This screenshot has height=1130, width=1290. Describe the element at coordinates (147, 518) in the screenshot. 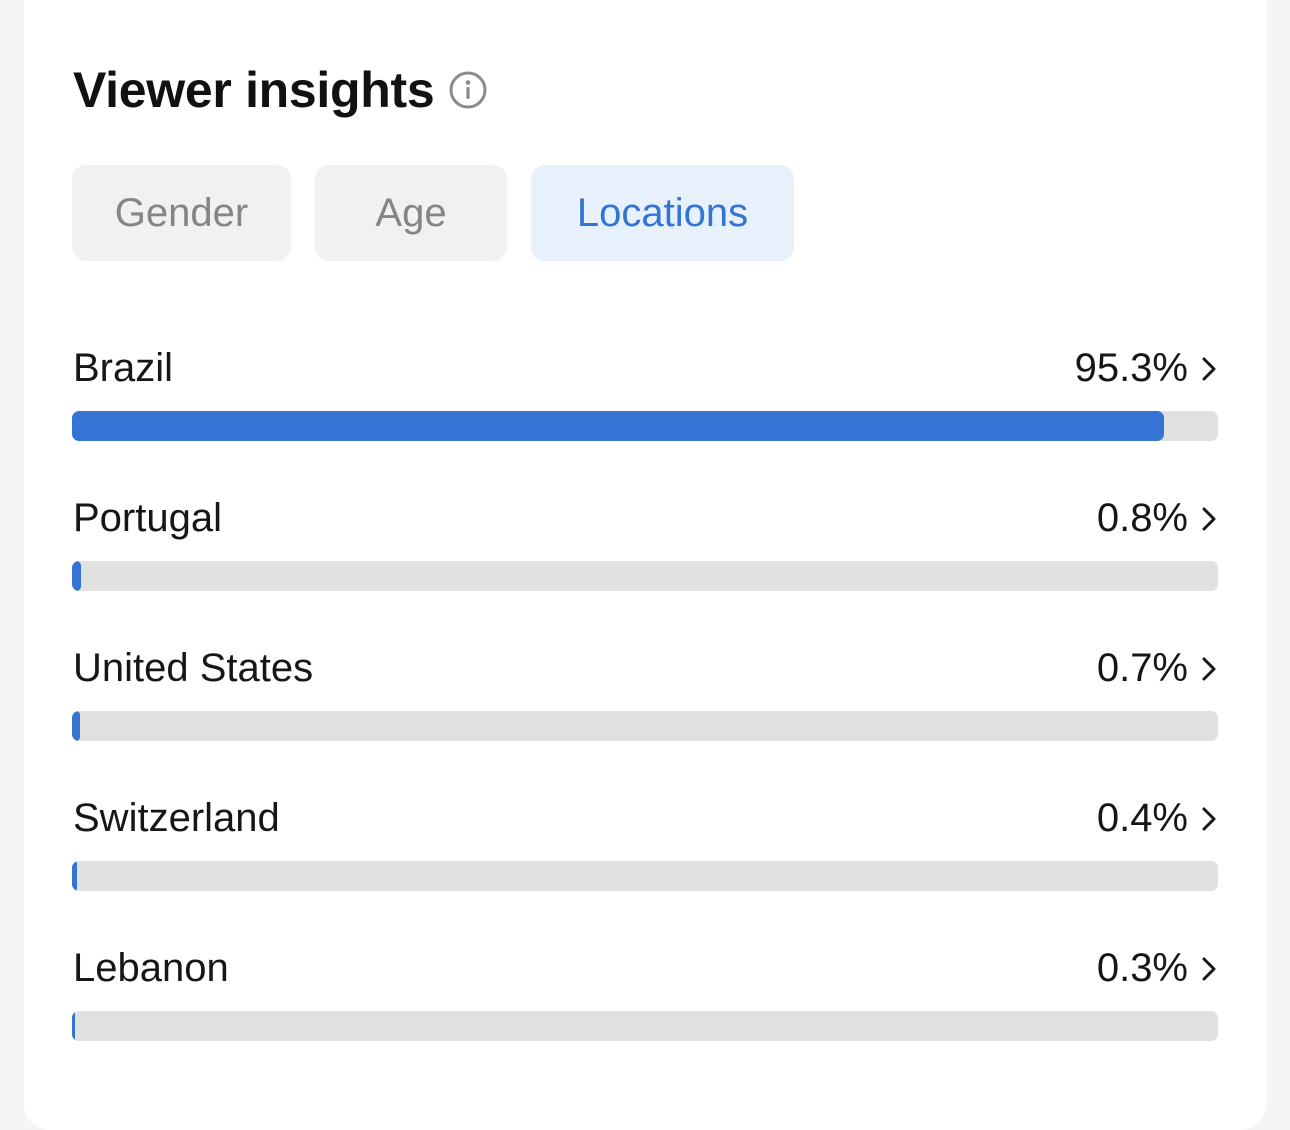

I see `country-label: Portugal` at that location.